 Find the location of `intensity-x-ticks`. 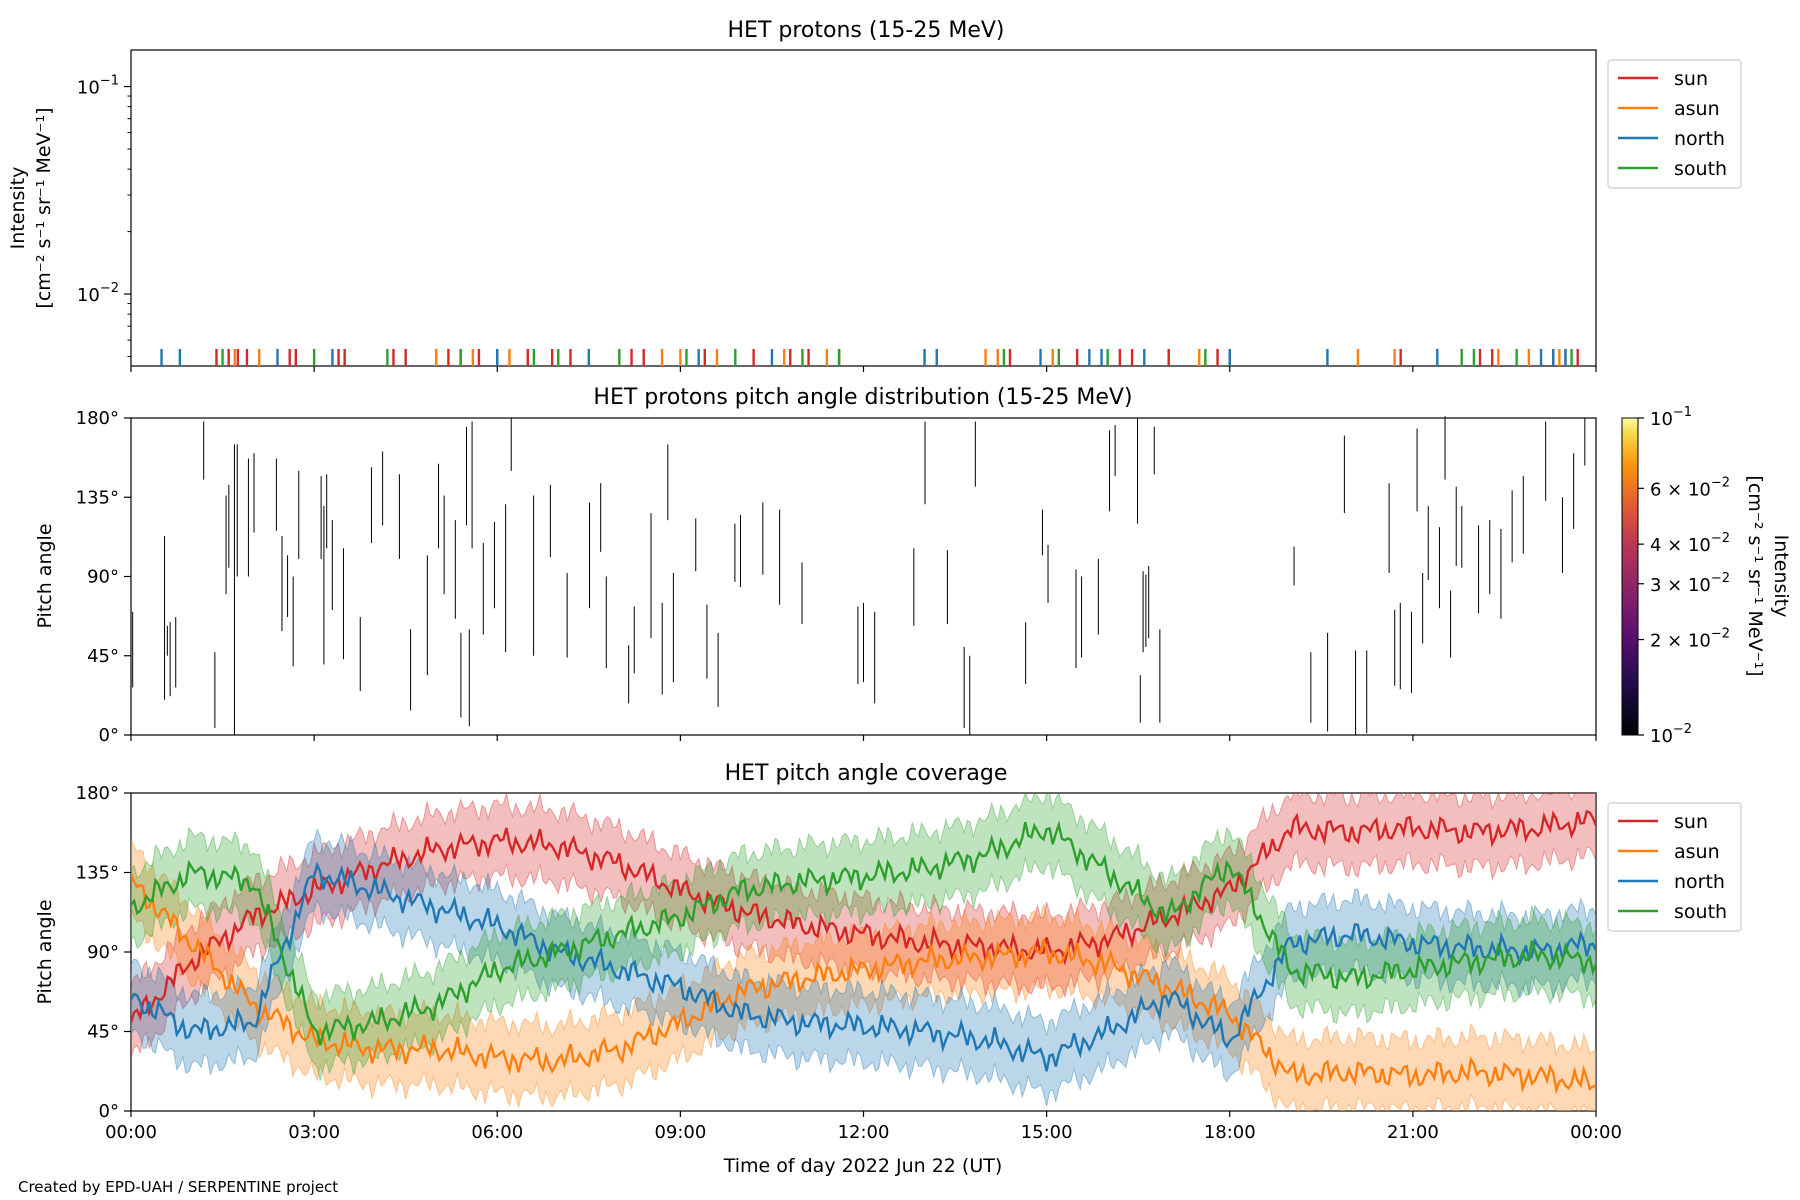

intensity-x-ticks is located at coordinates (863, 369).